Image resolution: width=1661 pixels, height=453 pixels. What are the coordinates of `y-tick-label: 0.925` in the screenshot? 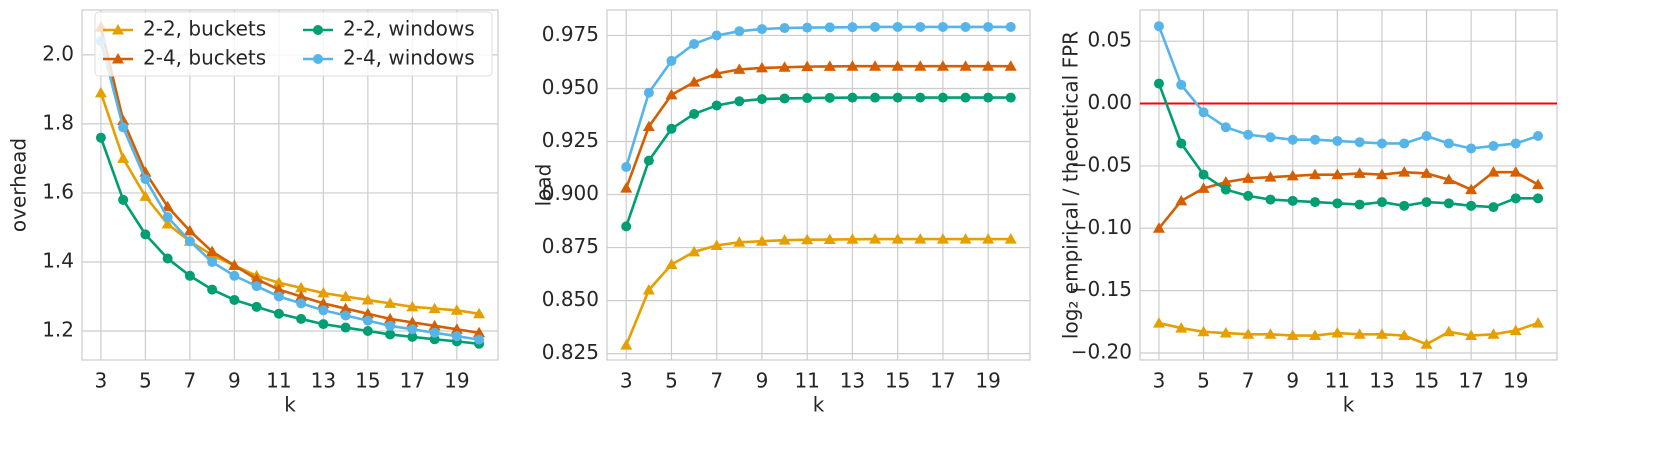 It's located at (570, 140).